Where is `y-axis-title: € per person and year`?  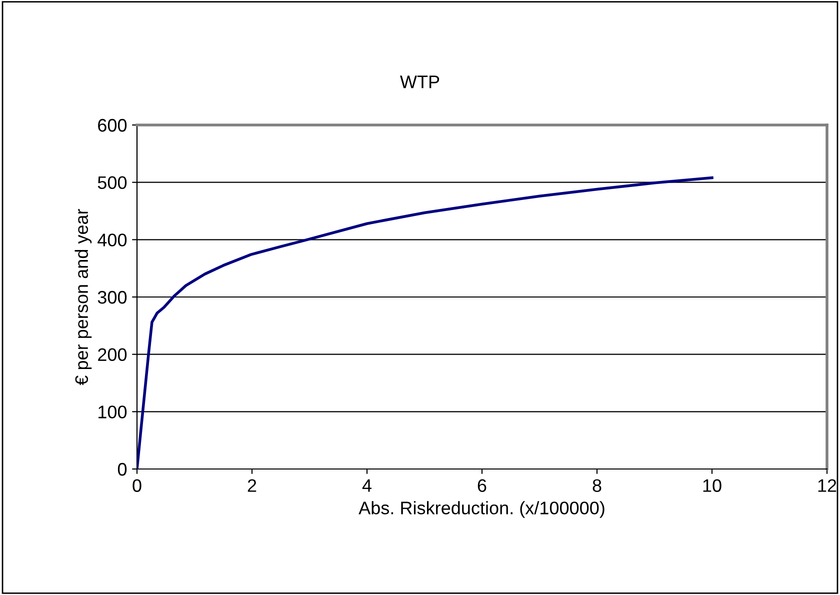
y-axis-title: € per person and year is located at coordinates (83, 297).